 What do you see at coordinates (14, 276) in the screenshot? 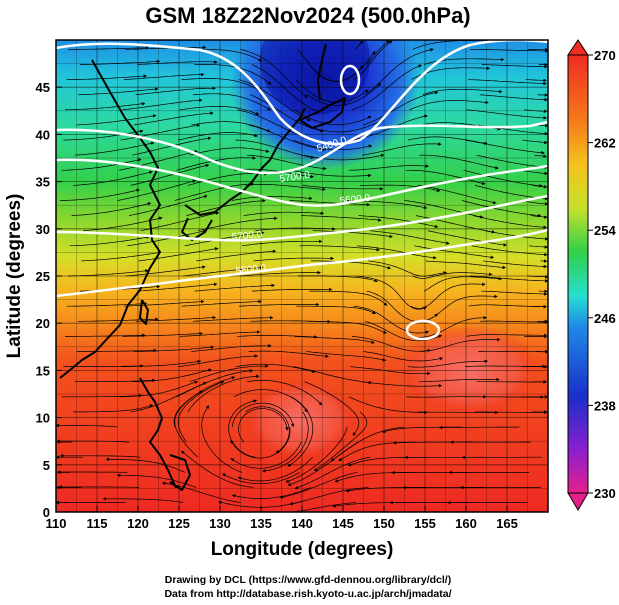
I see `y-axis-label: Latitude (degrees)` at bounding box center [14, 276].